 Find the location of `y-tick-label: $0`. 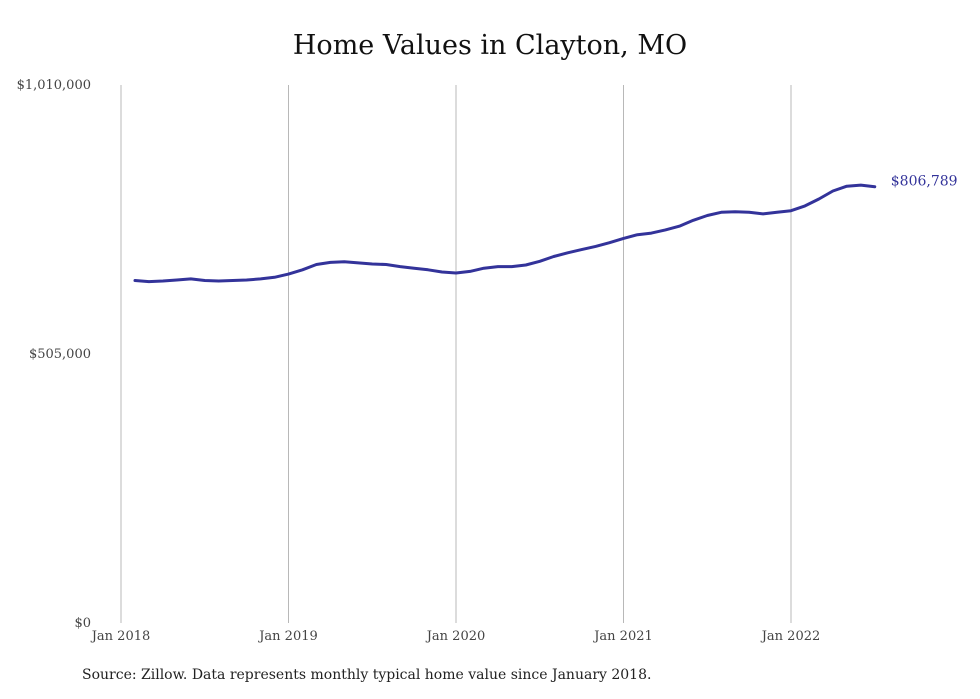

y-tick-label: $0 is located at coordinates (82, 623).